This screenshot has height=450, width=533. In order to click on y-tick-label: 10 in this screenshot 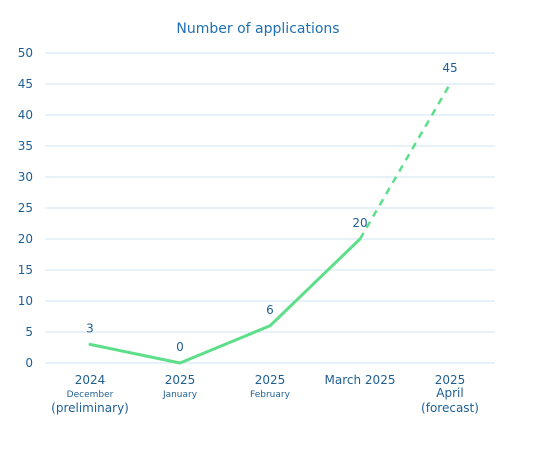, I will do `click(25, 301)`.